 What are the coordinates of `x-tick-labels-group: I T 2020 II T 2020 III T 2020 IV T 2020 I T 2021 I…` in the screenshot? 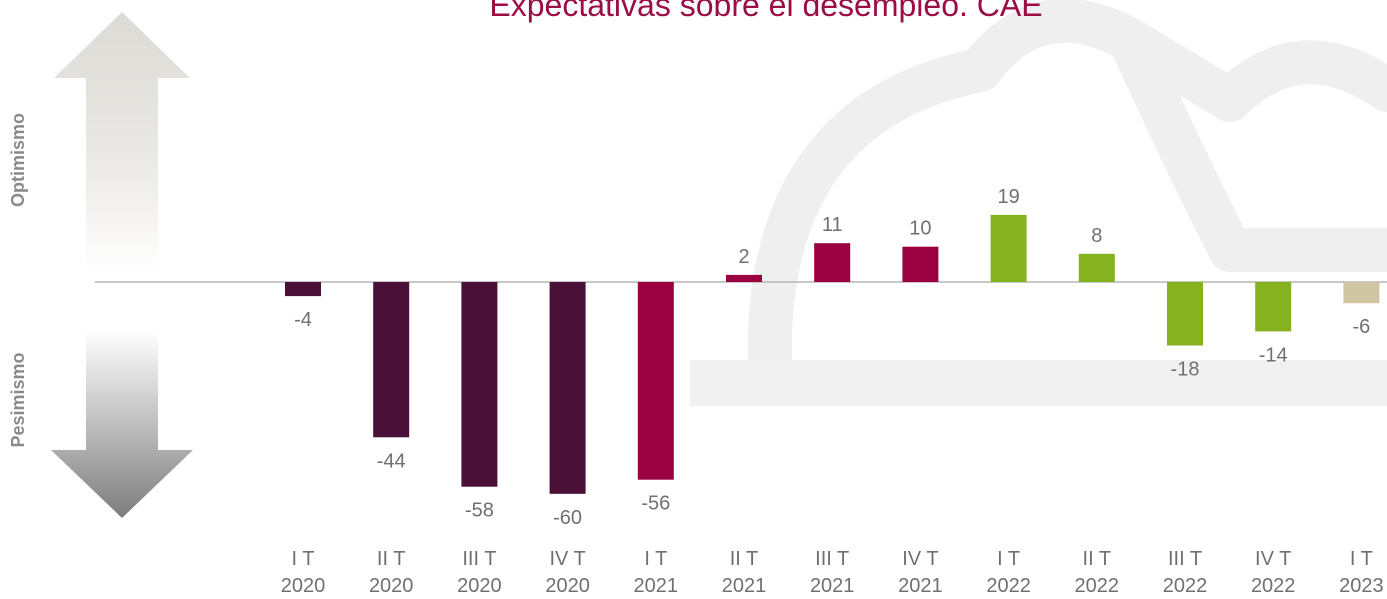 It's located at (832, 572).